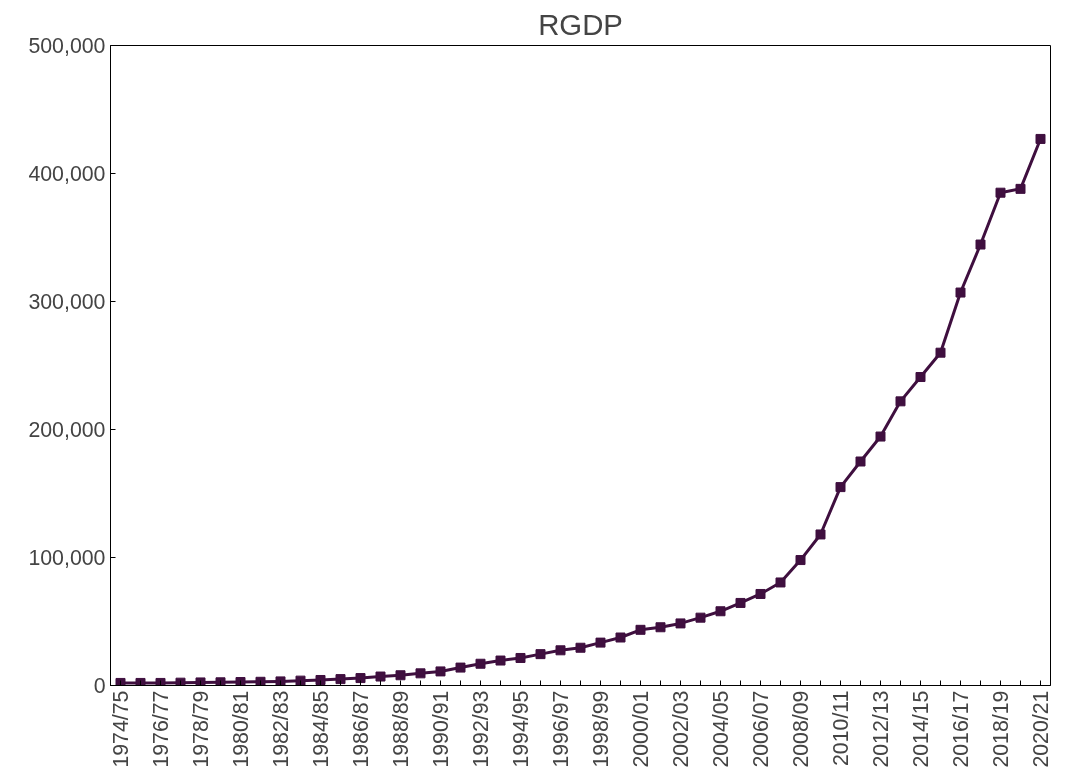 The height and width of the screenshot is (780, 1086). What do you see at coordinates (120, 729) in the screenshot?
I see `x-tick-label: 1974/75` at bounding box center [120, 729].